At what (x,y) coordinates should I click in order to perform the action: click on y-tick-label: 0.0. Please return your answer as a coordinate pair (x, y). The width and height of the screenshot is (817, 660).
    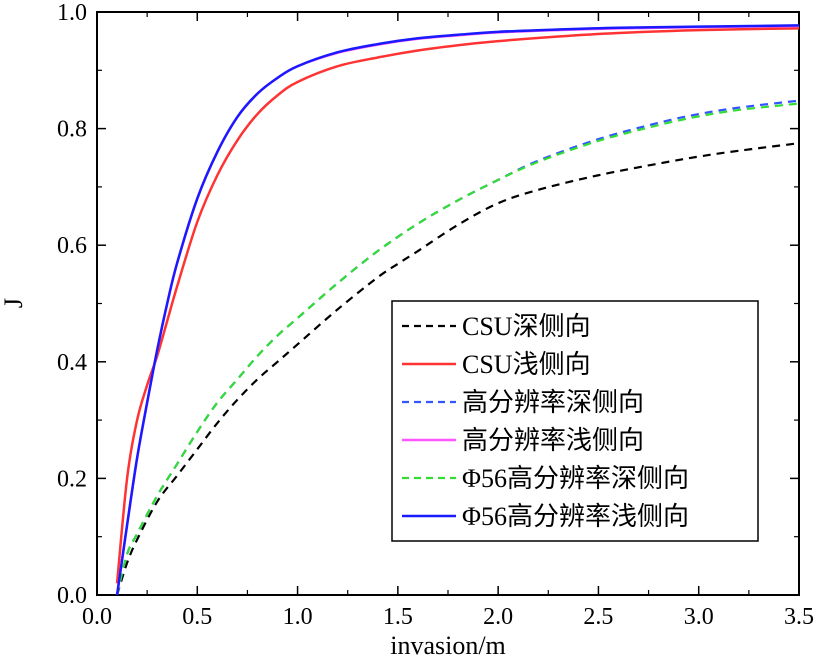
    Looking at the image, I should click on (72, 596).